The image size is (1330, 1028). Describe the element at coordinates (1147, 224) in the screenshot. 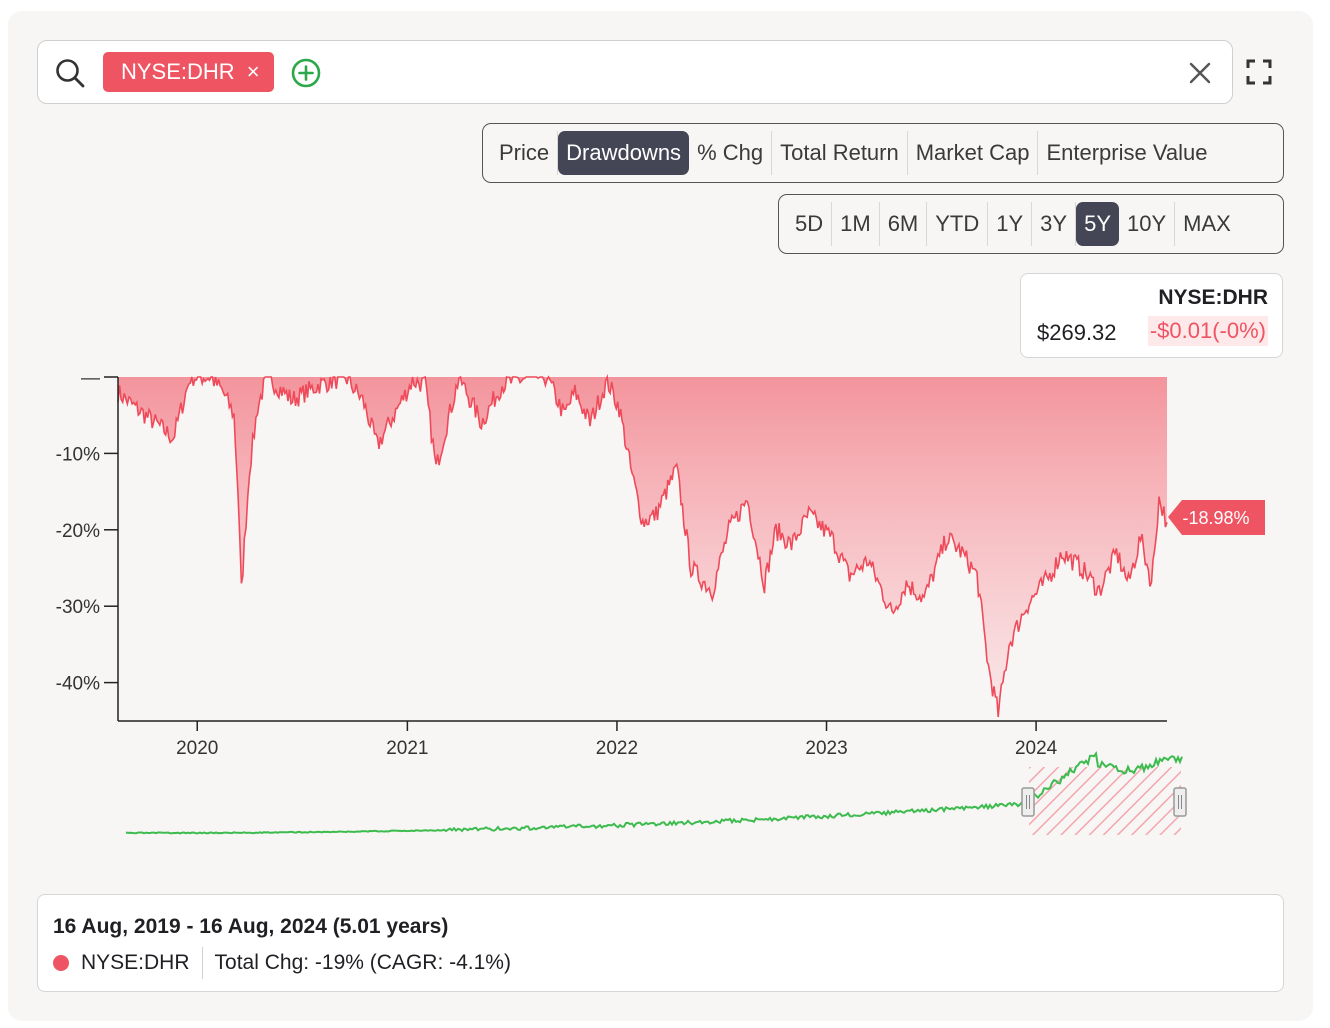

I see `range-10y: 10Y` at that location.